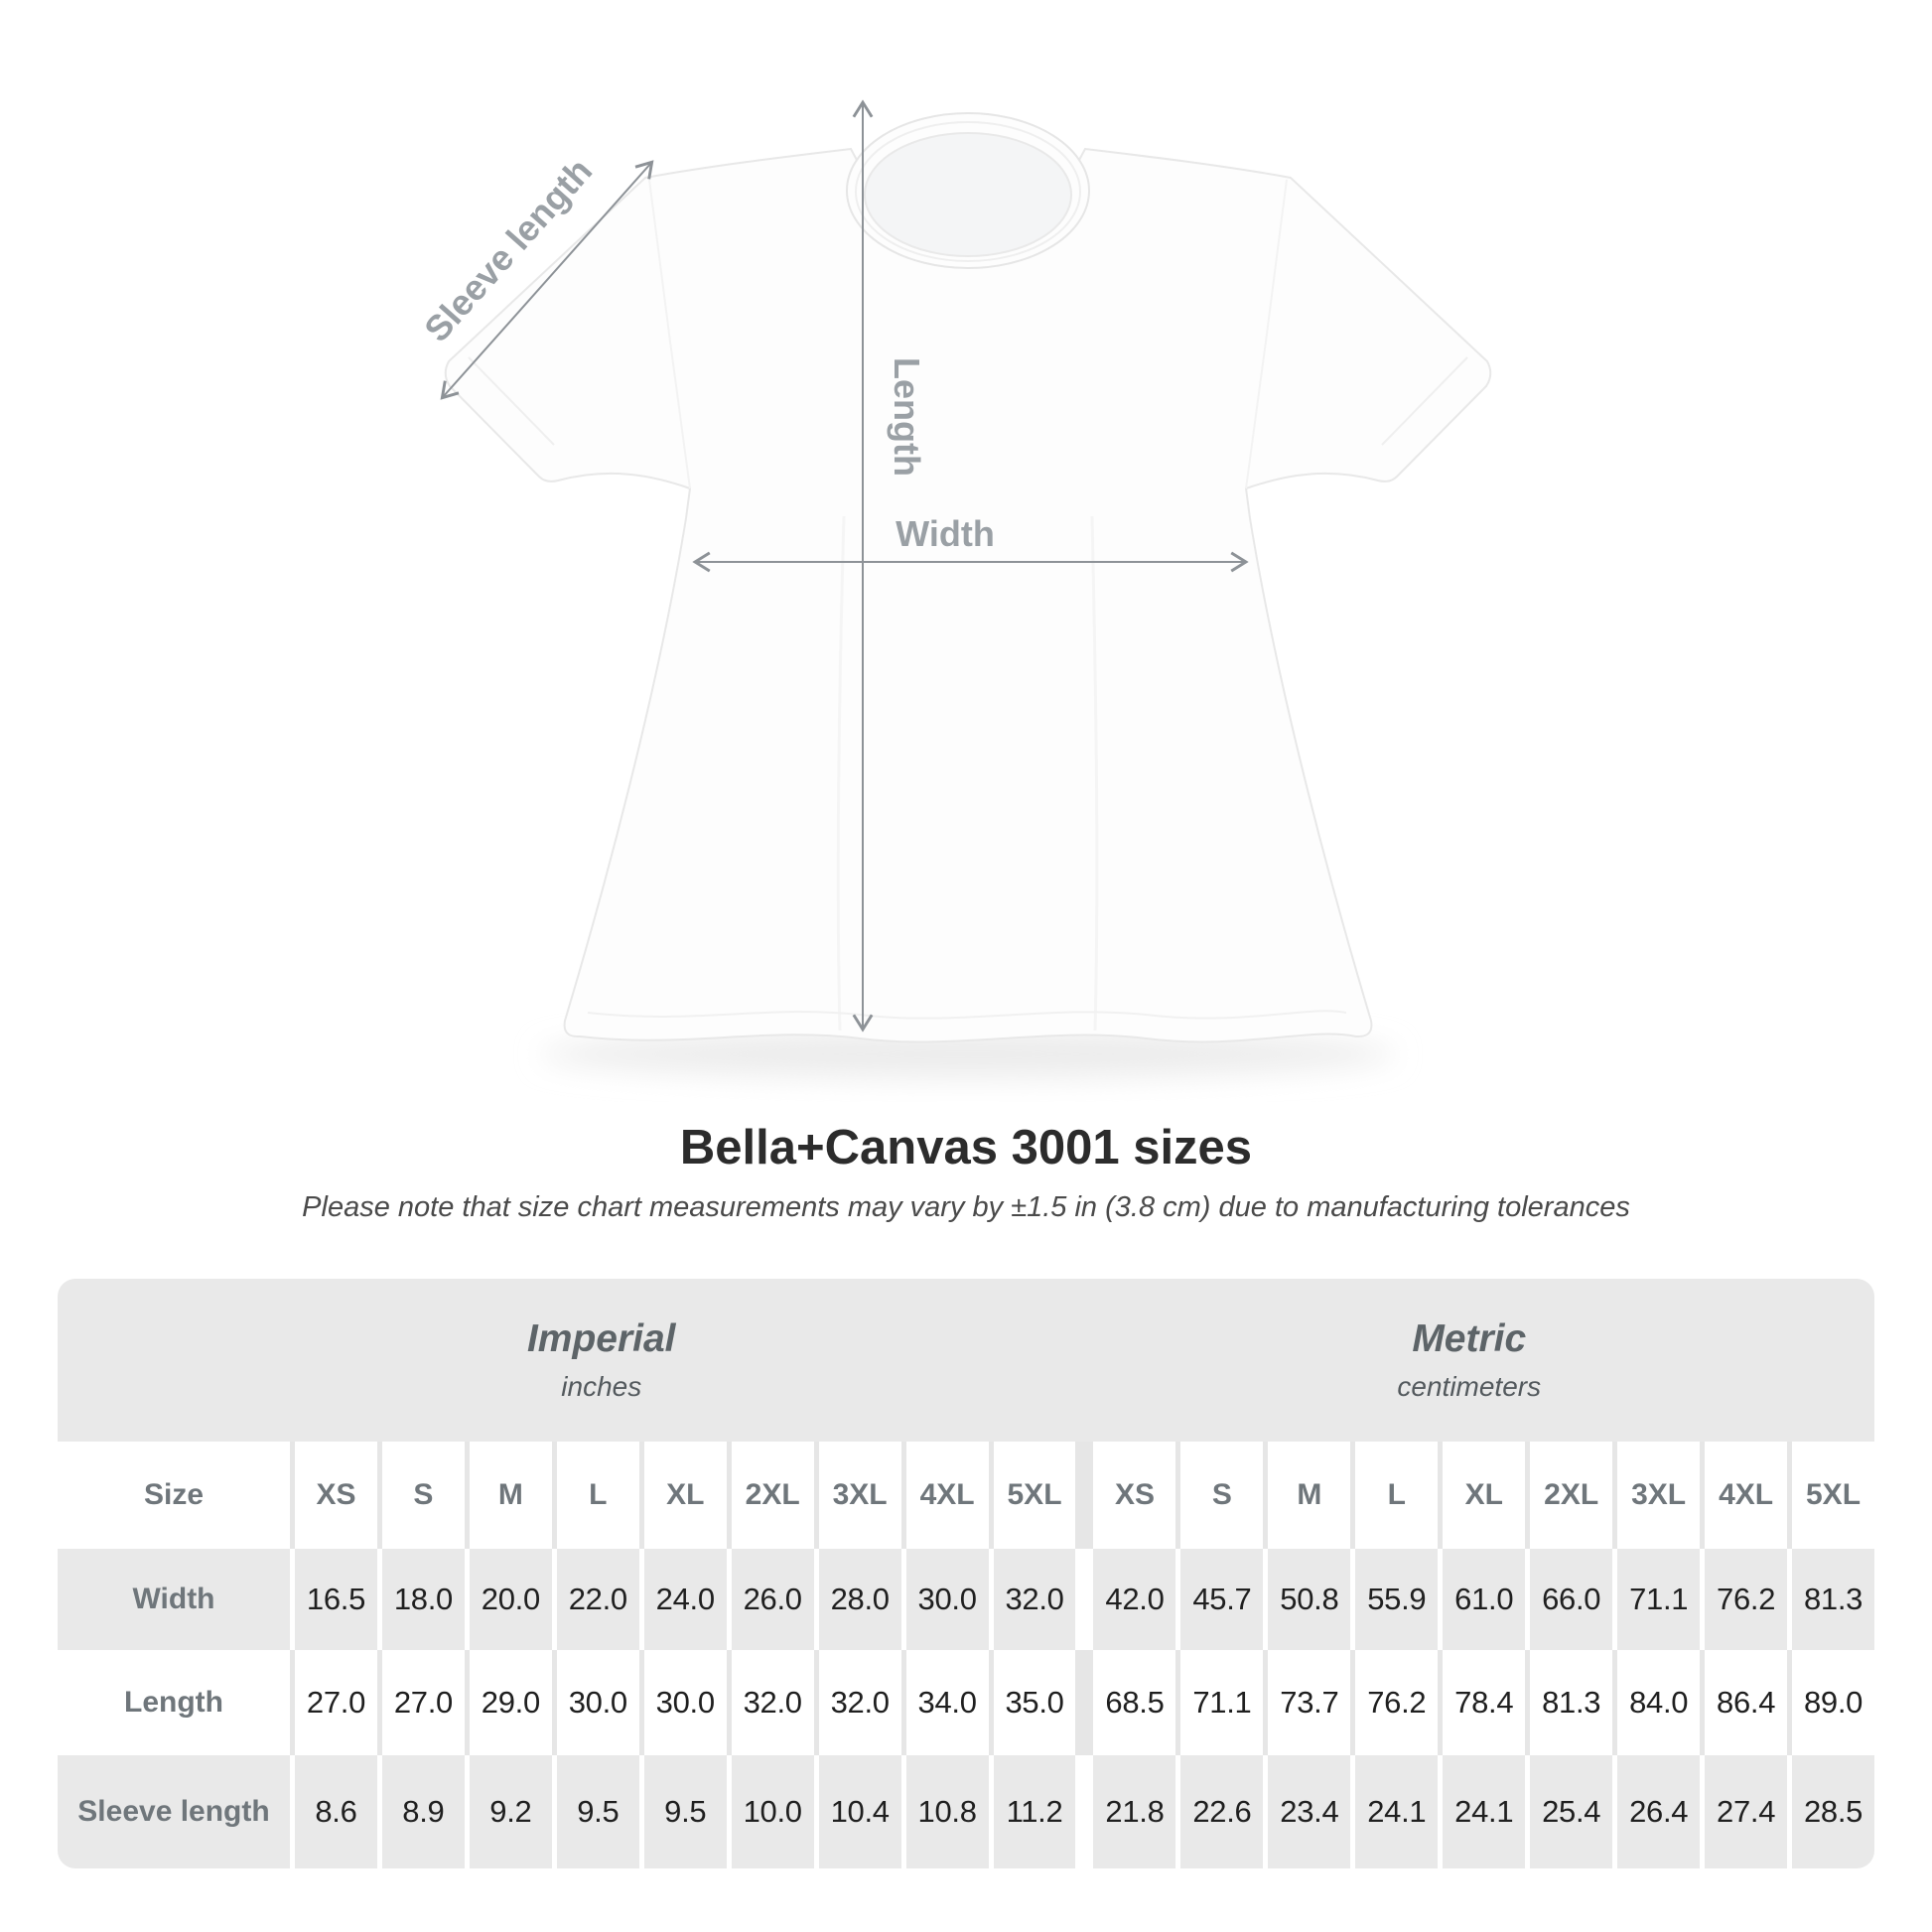  Describe the element at coordinates (597, 1600) in the screenshot. I see `table-cell: 22.0` at that location.